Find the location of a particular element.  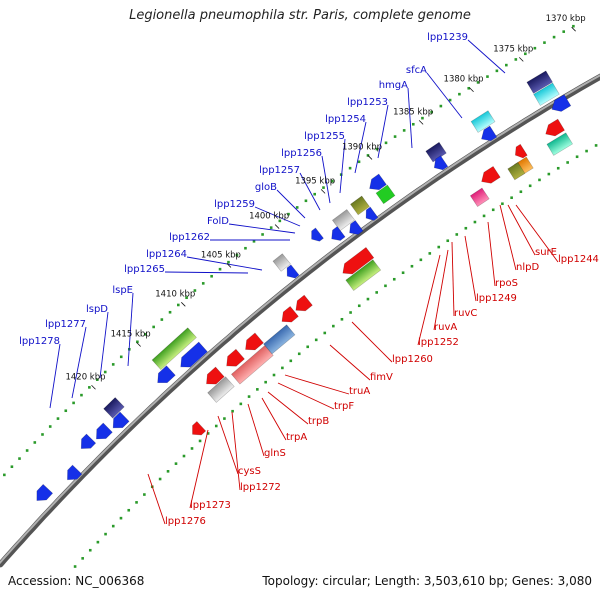

minus-gene-label: trpA is located at coordinates (296, 437).